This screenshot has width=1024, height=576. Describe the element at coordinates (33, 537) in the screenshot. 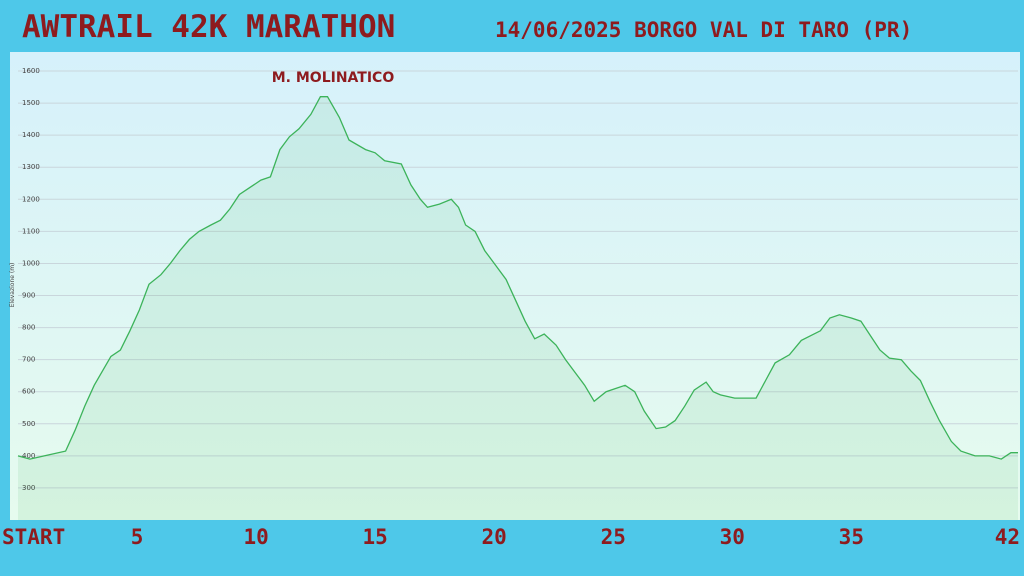

I see `x-tick-label: START` at that location.